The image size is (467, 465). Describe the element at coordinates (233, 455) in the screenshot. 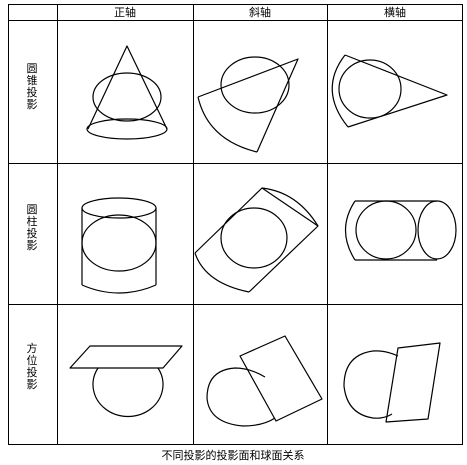

I see `figure-caption: 不同投影的投影面和球面关系` at that location.